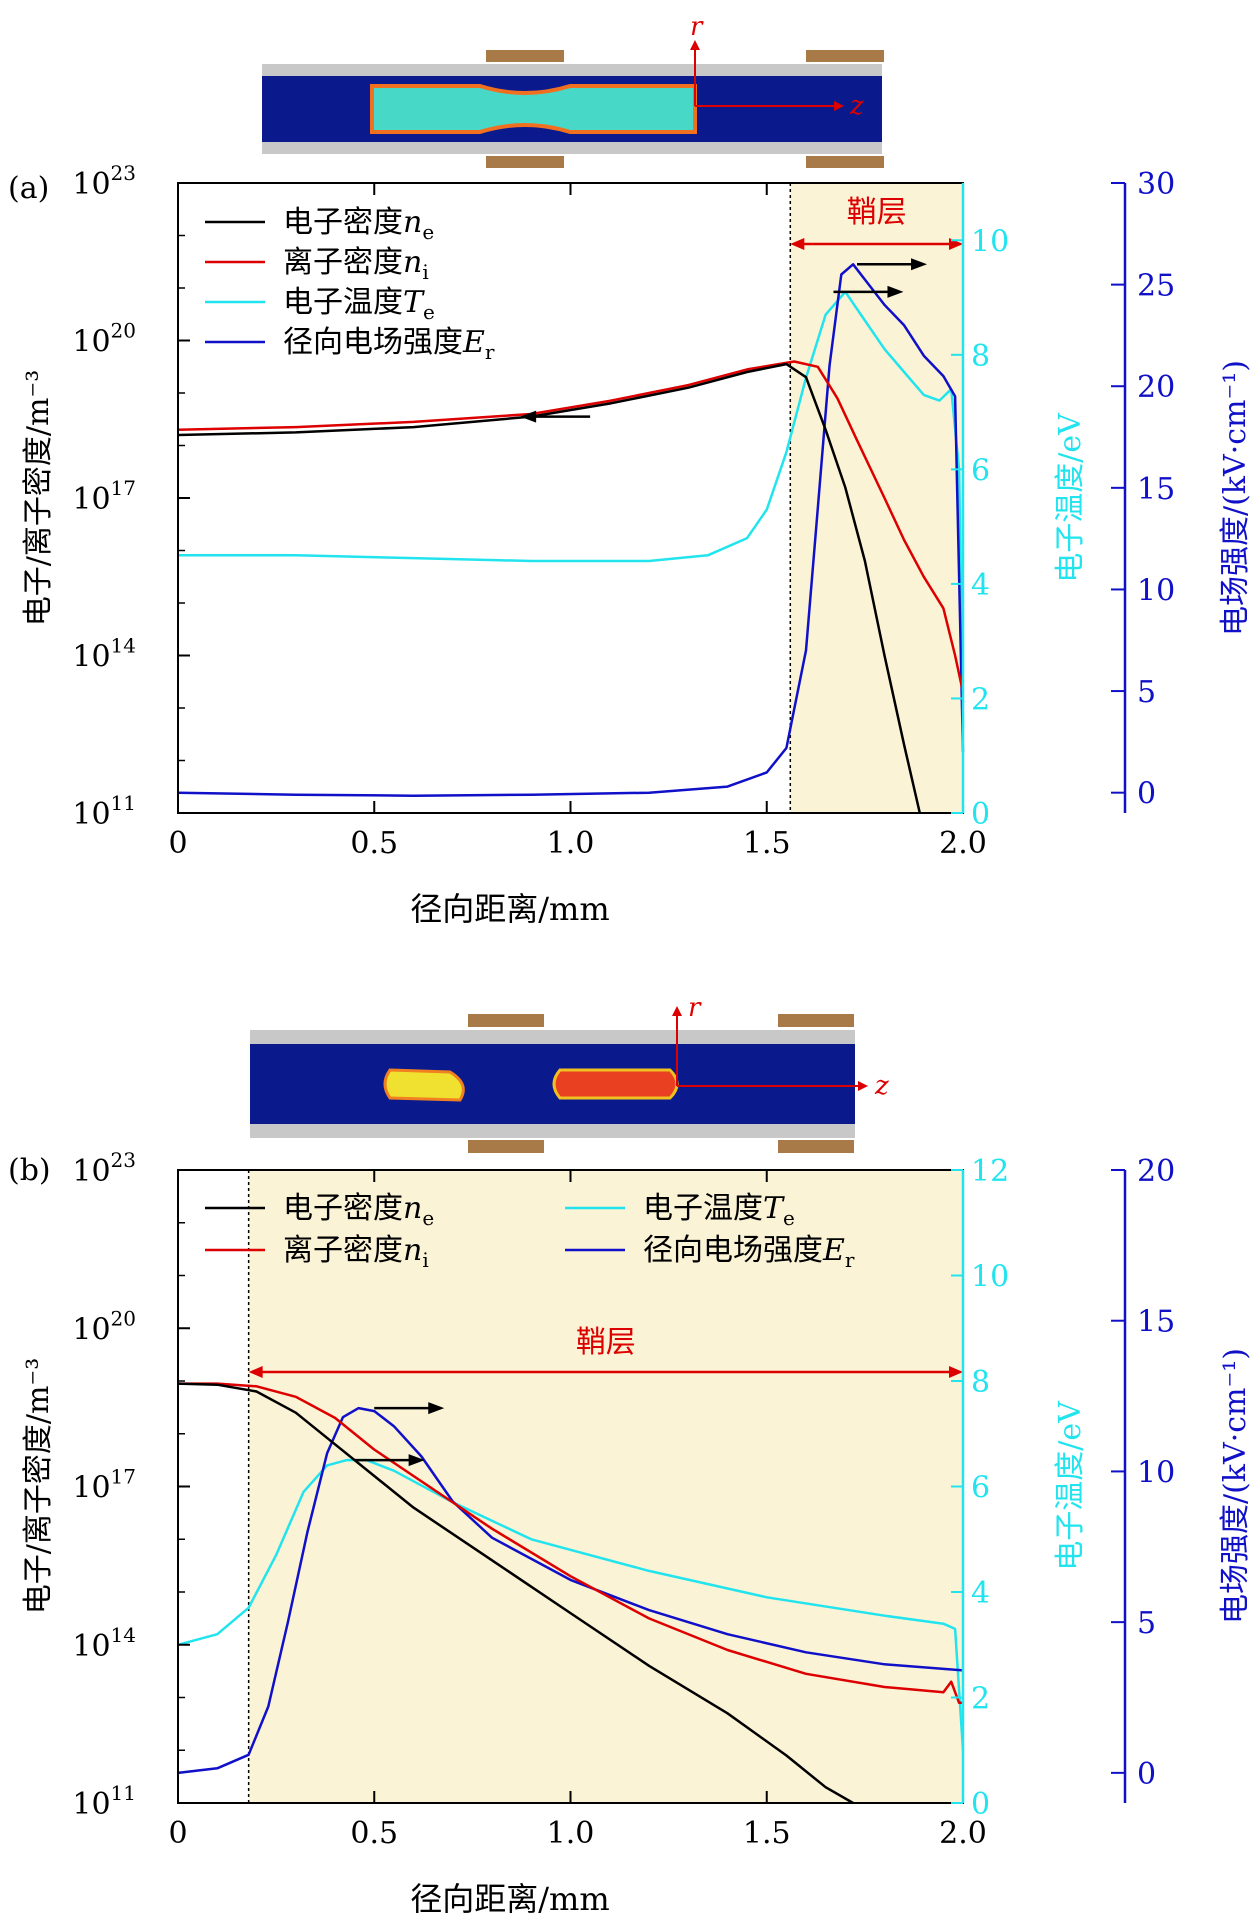 The image size is (1260, 1921). I want to click on y-left-tick-label: 1011, so click(104, 1801).